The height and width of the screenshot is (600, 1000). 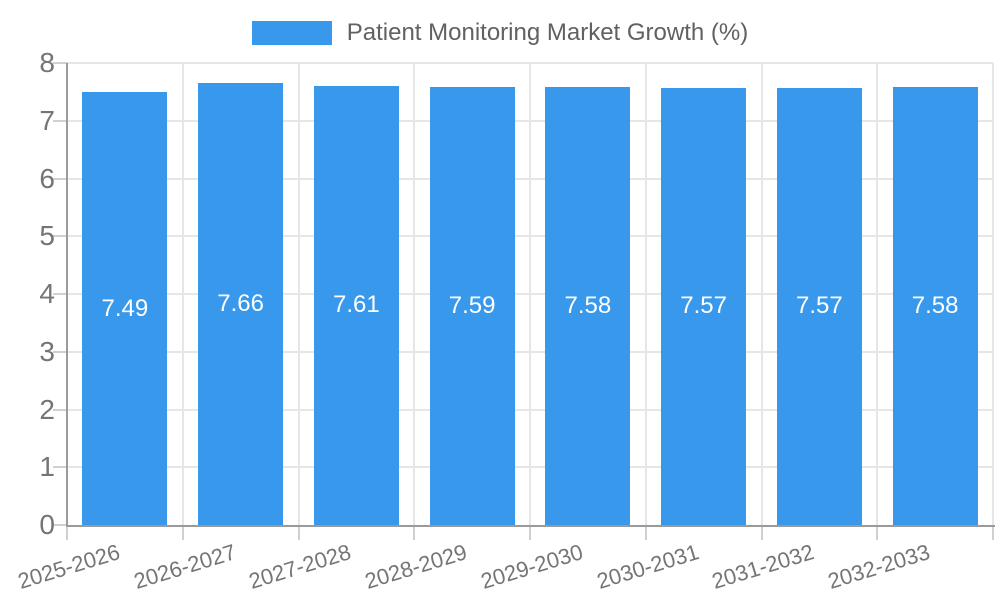 What do you see at coordinates (47, 524) in the screenshot?
I see `y-tick-label: 0` at bounding box center [47, 524].